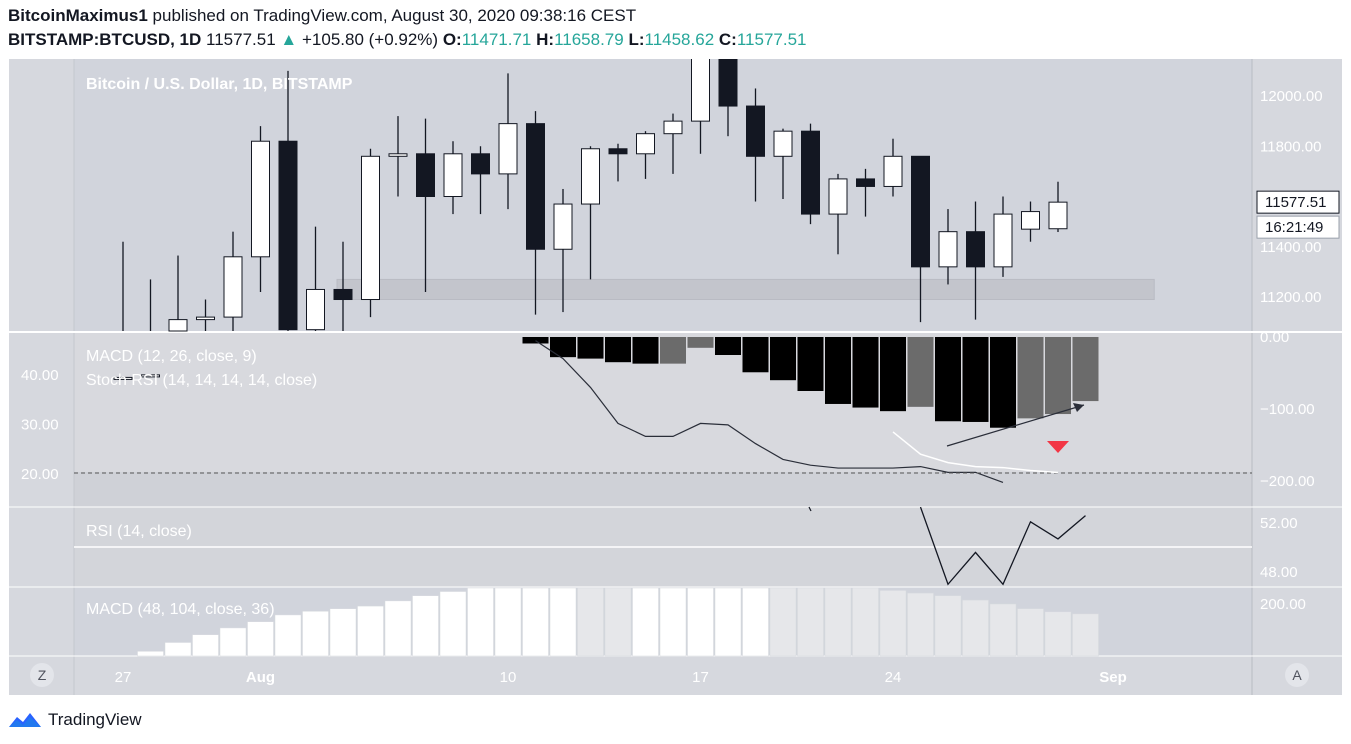 Image resolution: width=1351 pixels, height=744 pixels. Describe the element at coordinates (201, 380) in the screenshot. I see `stoch-pane-title: Stoch RSI (14, 14, 14, 14, close)` at that location.